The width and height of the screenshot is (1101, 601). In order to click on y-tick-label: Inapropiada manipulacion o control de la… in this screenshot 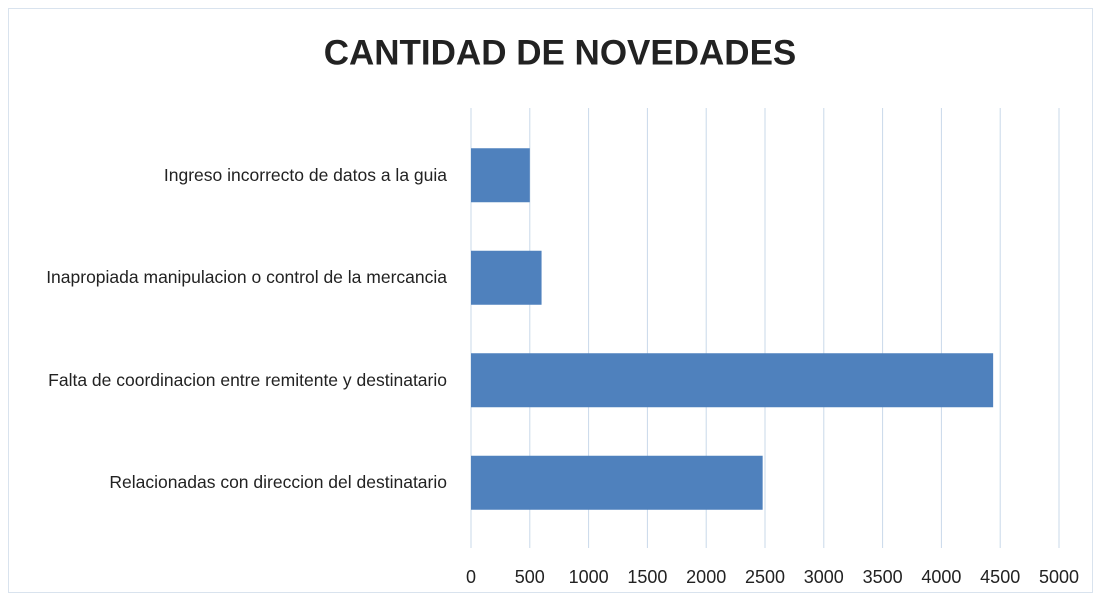, I will do `click(246, 277)`.